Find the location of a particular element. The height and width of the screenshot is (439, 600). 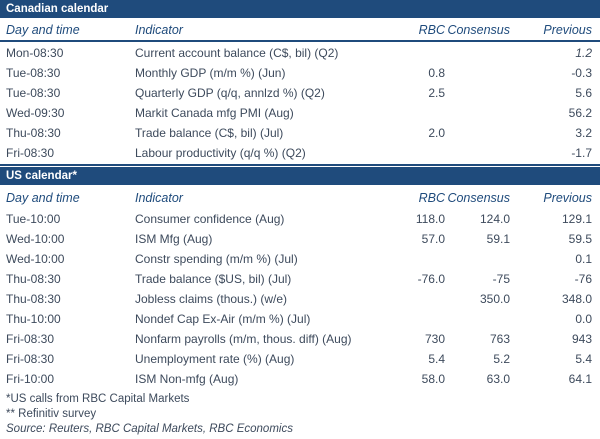

row-previous-value: 64.1 is located at coordinates (580, 379).